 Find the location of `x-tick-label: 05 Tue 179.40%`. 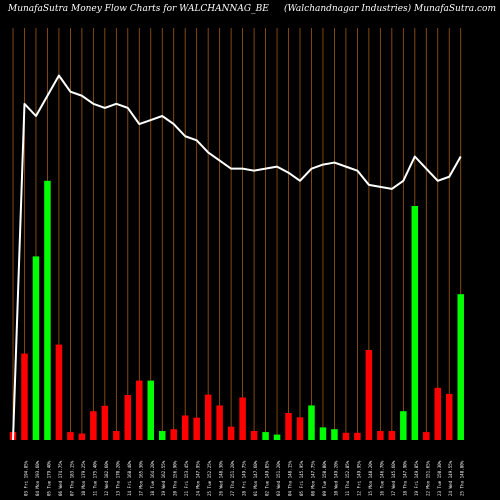

x-tick-label: 05 Tue 179.40% is located at coordinates (48, 478).